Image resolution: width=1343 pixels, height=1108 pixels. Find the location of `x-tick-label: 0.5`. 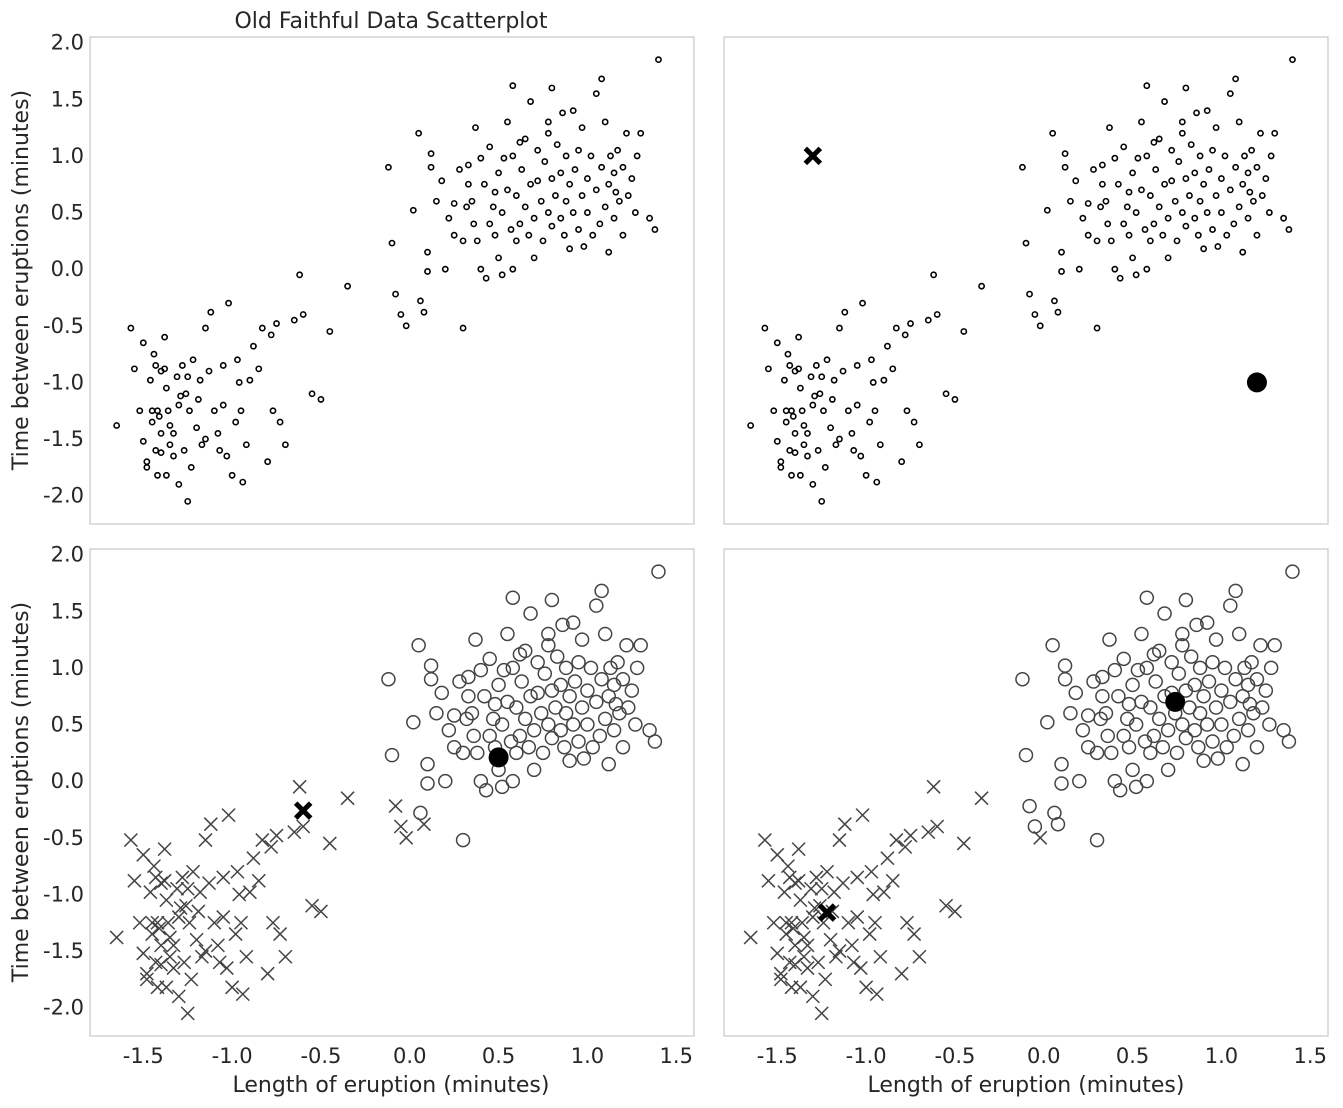

x-tick-label: 0.5 is located at coordinates (1132, 1056).